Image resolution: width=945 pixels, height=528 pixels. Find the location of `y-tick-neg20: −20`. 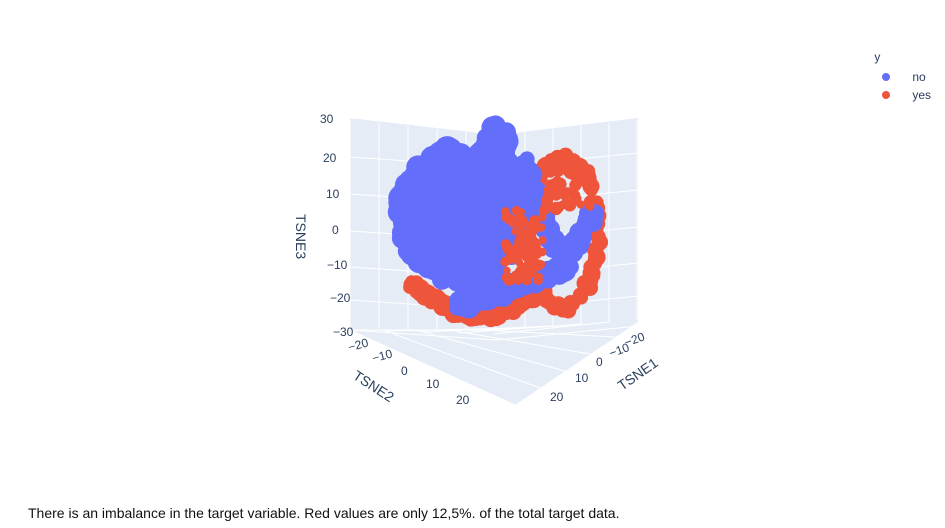

y-tick-neg20: −20 is located at coordinates (359, 344).